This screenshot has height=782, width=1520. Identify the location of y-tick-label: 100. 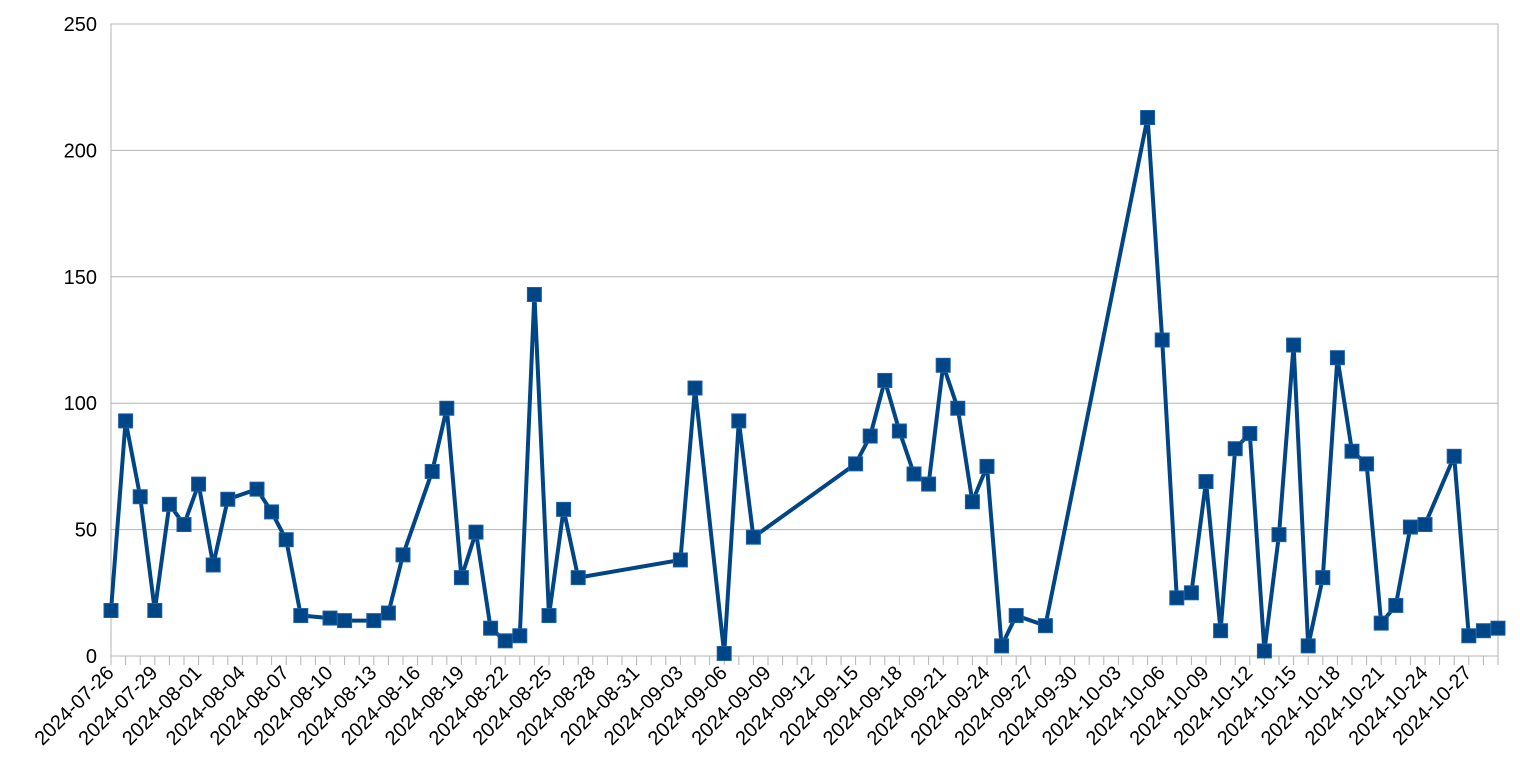
(80, 404).